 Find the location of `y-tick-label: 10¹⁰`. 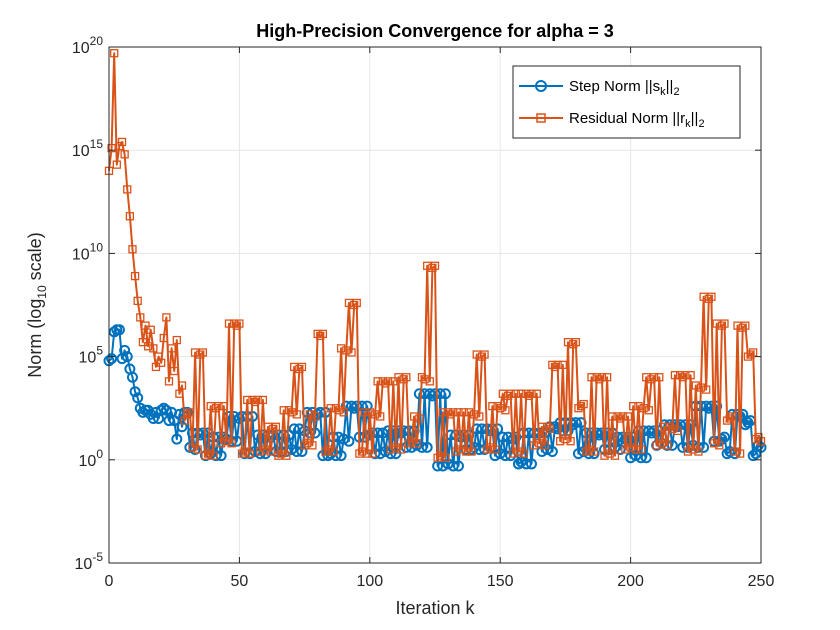

y-tick-label: 10¹⁰ is located at coordinates (87, 251).